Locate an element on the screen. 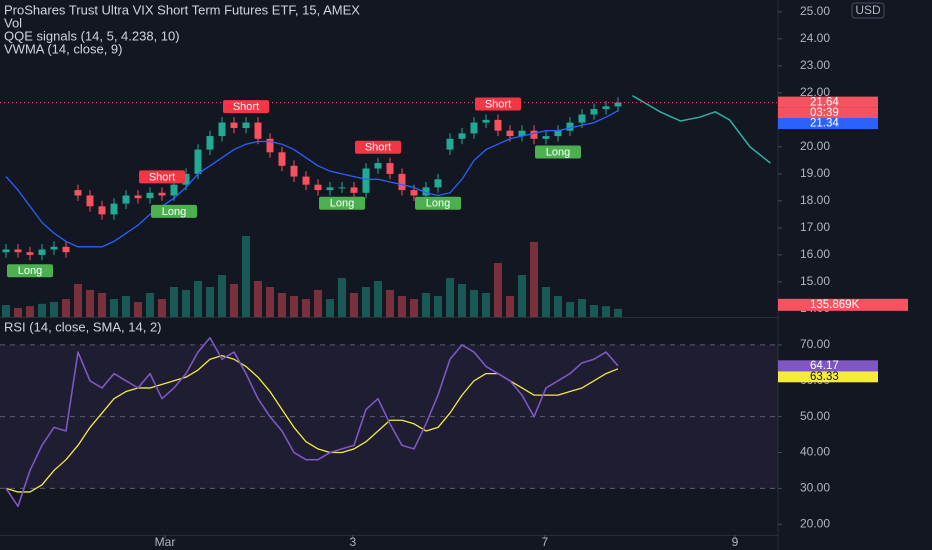  rsi-tag is located at coordinates (828, 366).